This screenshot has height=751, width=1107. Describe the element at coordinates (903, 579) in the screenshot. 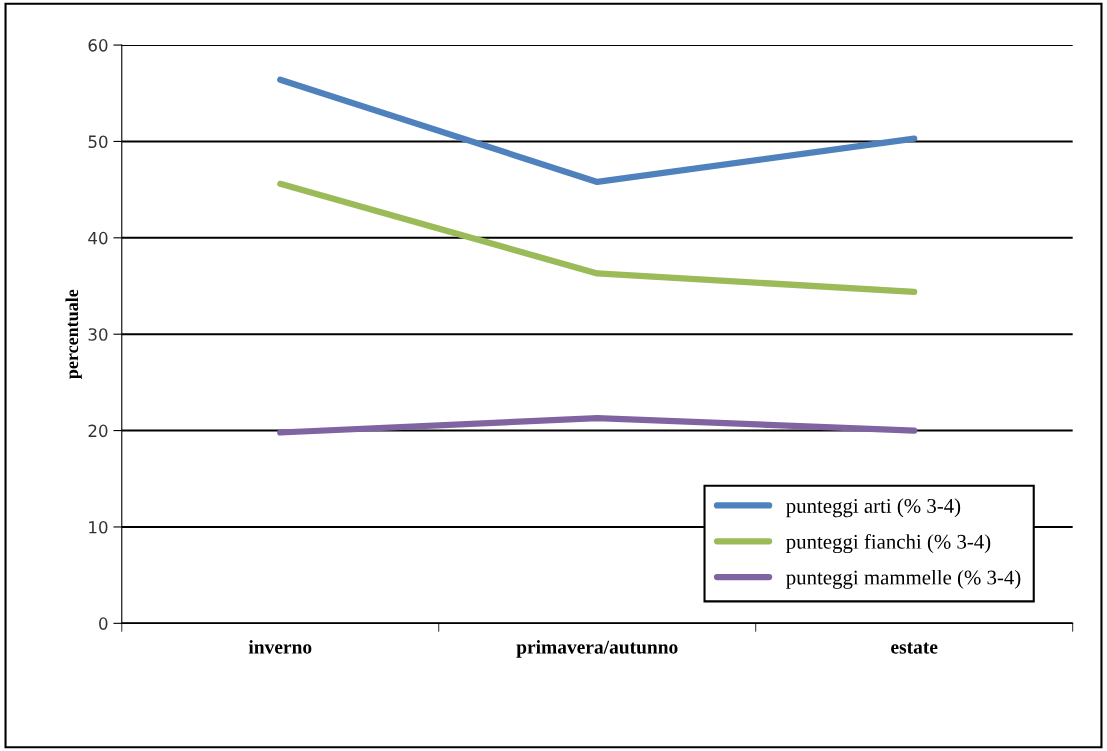

I see `legend-label: punteggi mammelle (% 3-4)` at that location.